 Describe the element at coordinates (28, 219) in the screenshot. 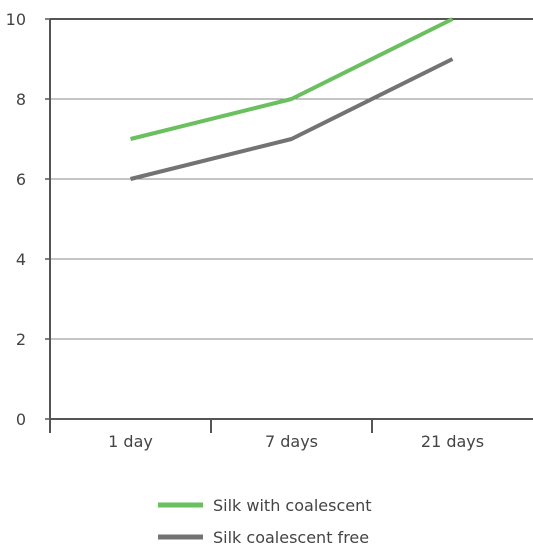

I see `y-axis: 0 2 4 6 8 10` at that location.